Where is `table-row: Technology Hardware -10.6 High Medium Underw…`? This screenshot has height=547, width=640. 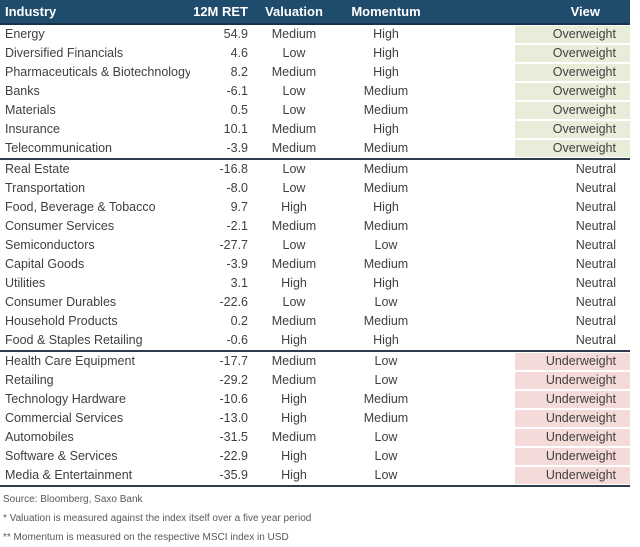 table-row: Technology Hardware -10.6 High Medium Underw… is located at coordinates (315, 399).